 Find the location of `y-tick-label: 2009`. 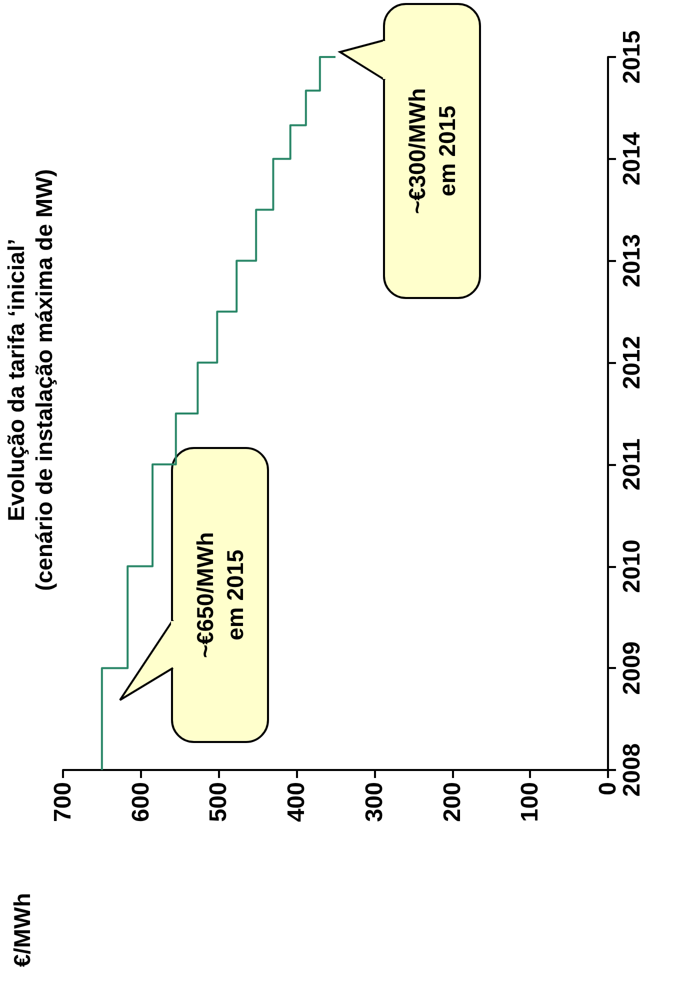

y-tick-label: 2009 is located at coordinates (632, 668).